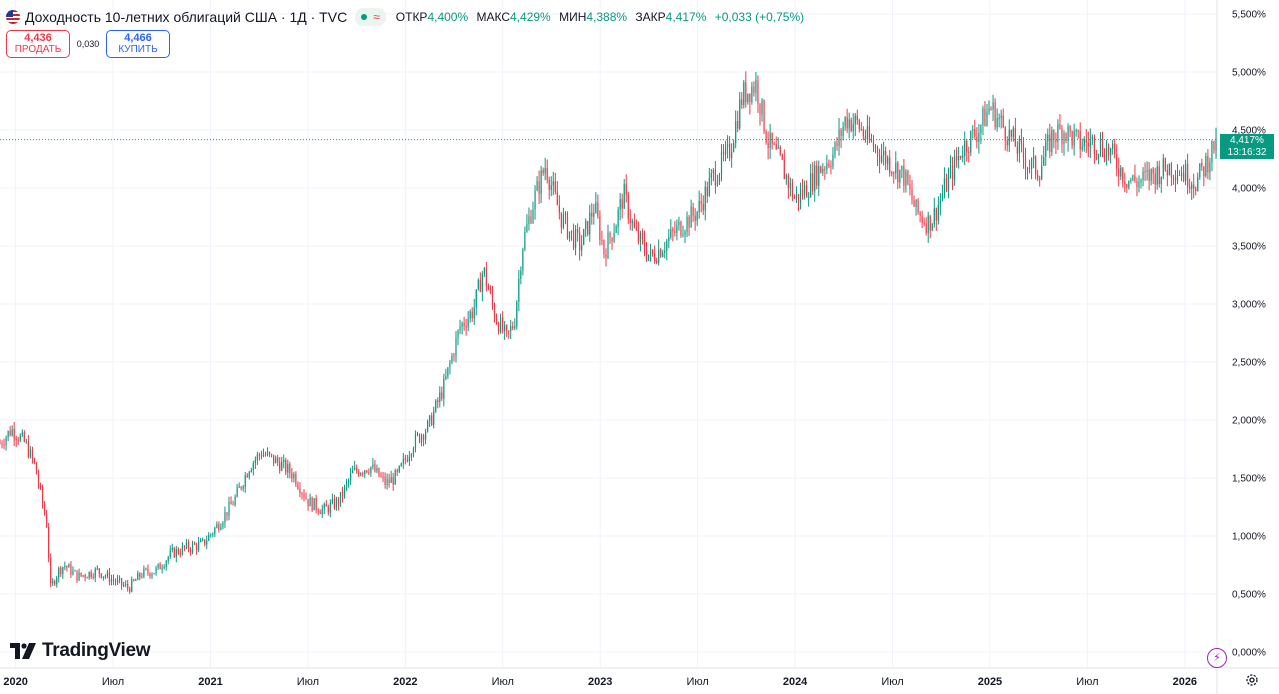  I want to click on tradingview-logo: TradingView, so click(80, 651).